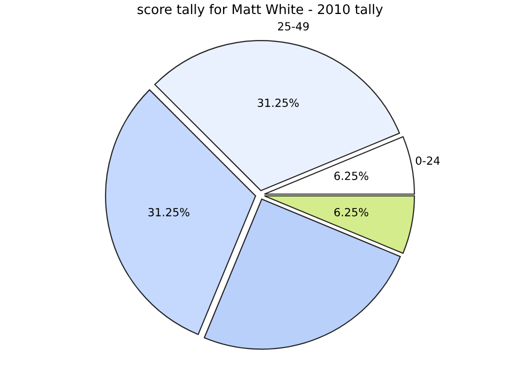 The width and height of the screenshot is (520, 390). What do you see at coordinates (260, 10) in the screenshot?
I see `chart-title: score tally for Matt White - 2010 tally` at bounding box center [260, 10].